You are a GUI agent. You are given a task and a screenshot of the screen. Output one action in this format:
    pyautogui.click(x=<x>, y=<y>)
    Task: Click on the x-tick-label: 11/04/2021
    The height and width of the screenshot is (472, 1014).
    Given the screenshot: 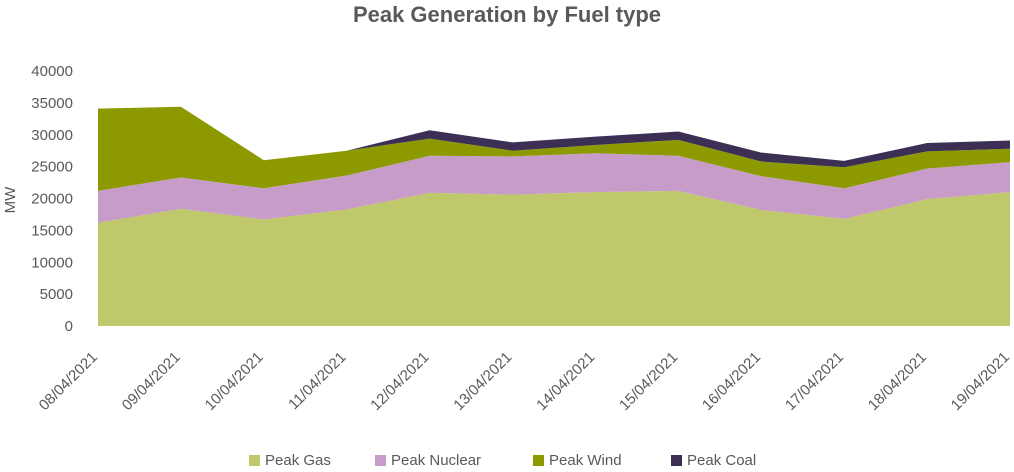 What is the action you would take?
    pyautogui.click(x=317, y=381)
    